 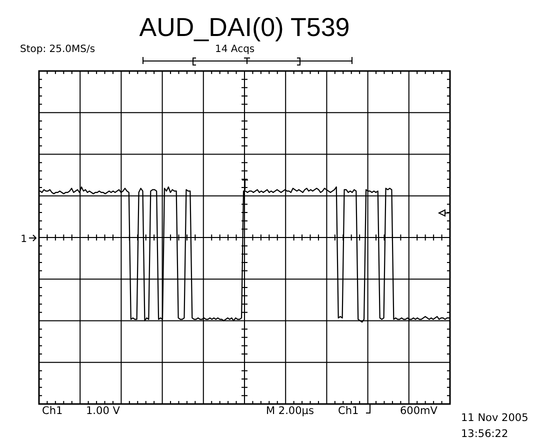 What do you see at coordinates (103, 411) in the screenshot?
I see `text: 1.00 V` at bounding box center [103, 411].